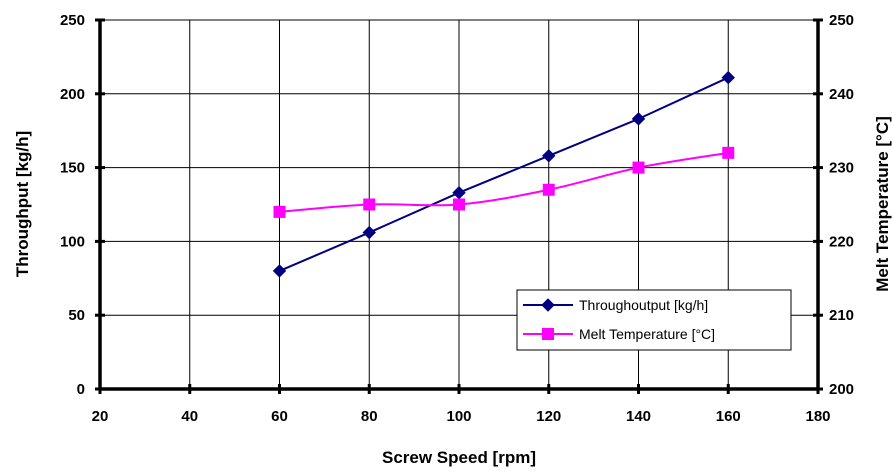 The width and height of the screenshot is (893, 475). What do you see at coordinates (189, 416) in the screenshot?
I see `x-tick-label: 40` at bounding box center [189, 416].